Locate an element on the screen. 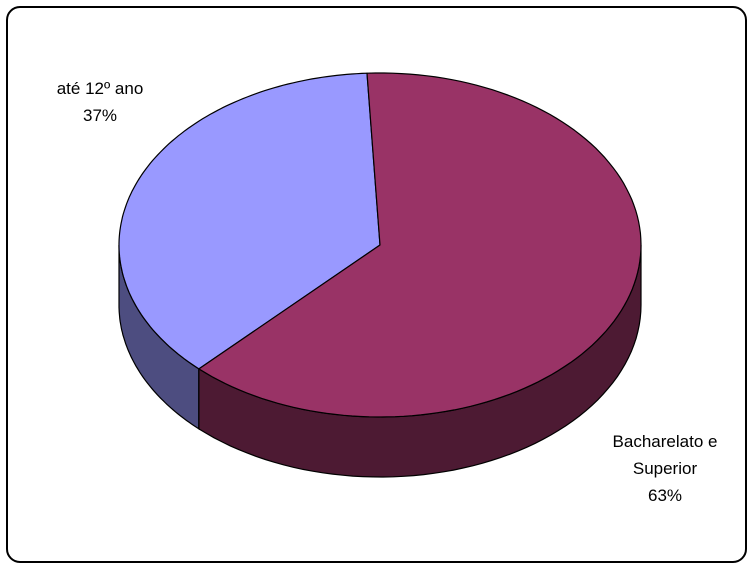  slice-label-text: até 12º ano is located at coordinates (100, 88).